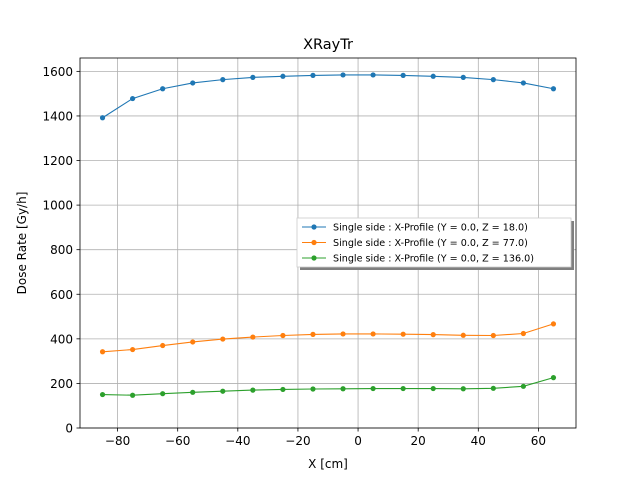  I want to click on legend-box, so click(434, 242).